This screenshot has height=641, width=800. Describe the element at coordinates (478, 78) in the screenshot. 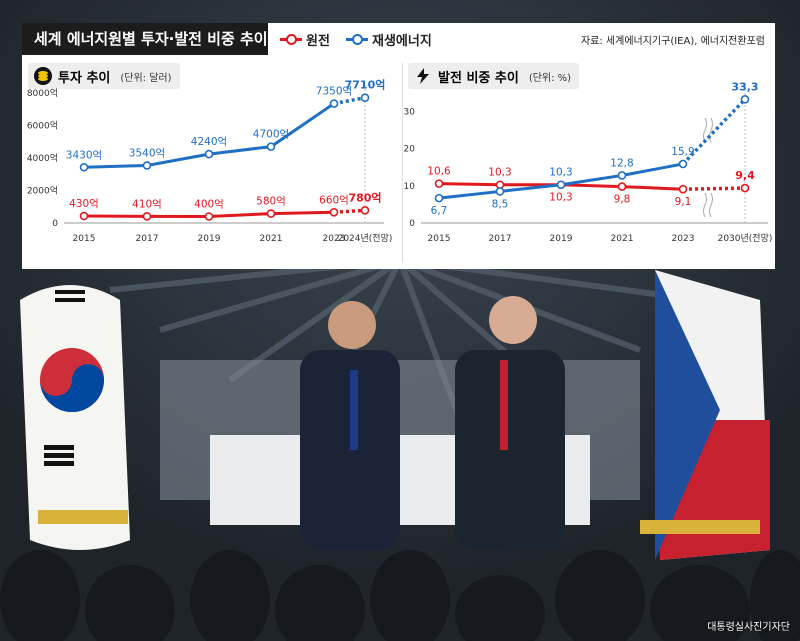

I see `generation-title: 발전 비중 추이` at that location.